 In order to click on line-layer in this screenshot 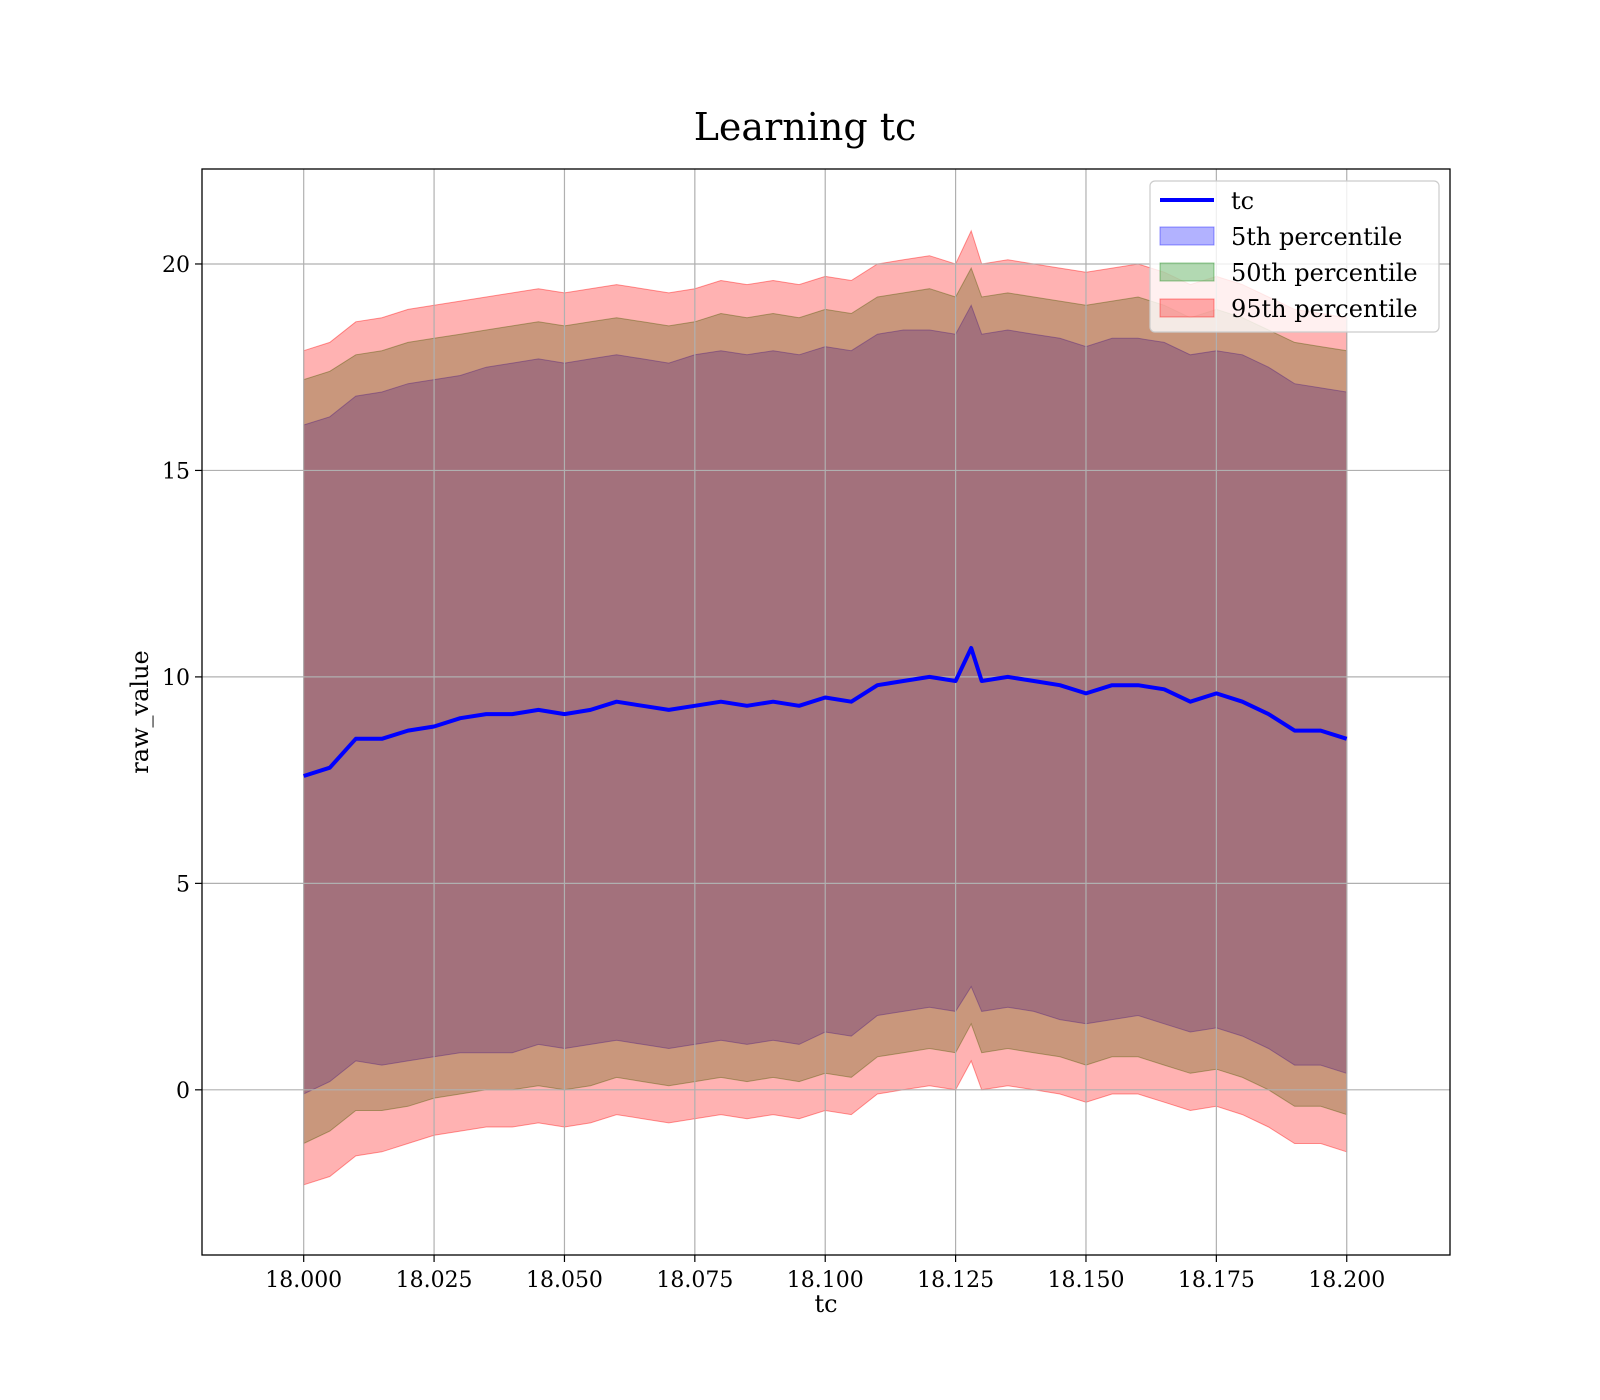, I will do `click(825, 712)`.